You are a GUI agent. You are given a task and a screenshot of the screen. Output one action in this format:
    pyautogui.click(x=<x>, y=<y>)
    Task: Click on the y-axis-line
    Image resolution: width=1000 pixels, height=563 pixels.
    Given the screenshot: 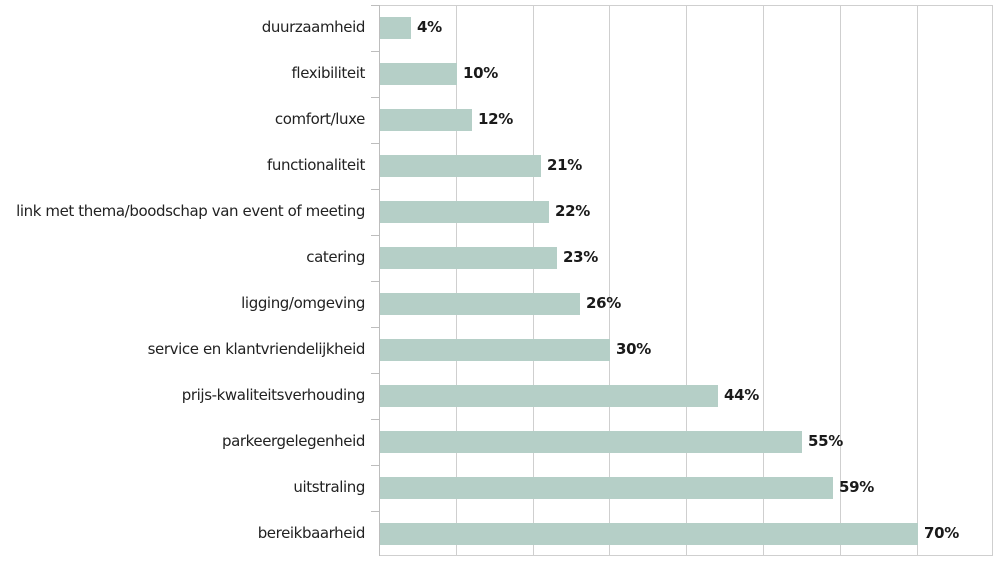 What is the action you would take?
    pyautogui.click(x=379, y=280)
    